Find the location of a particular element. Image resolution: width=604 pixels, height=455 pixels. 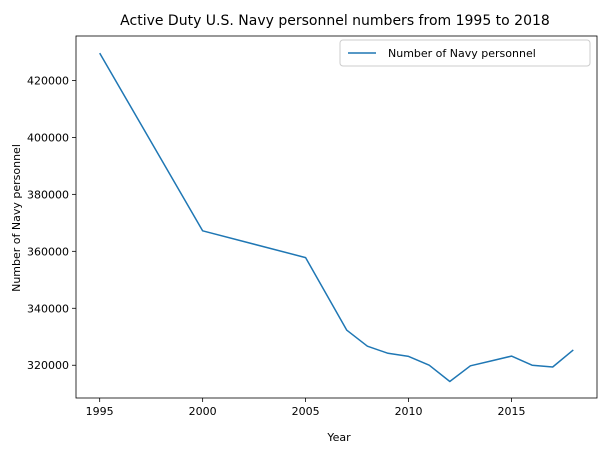

y-axis-label: Number of Navy personnel is located at coordinates (16, 218).